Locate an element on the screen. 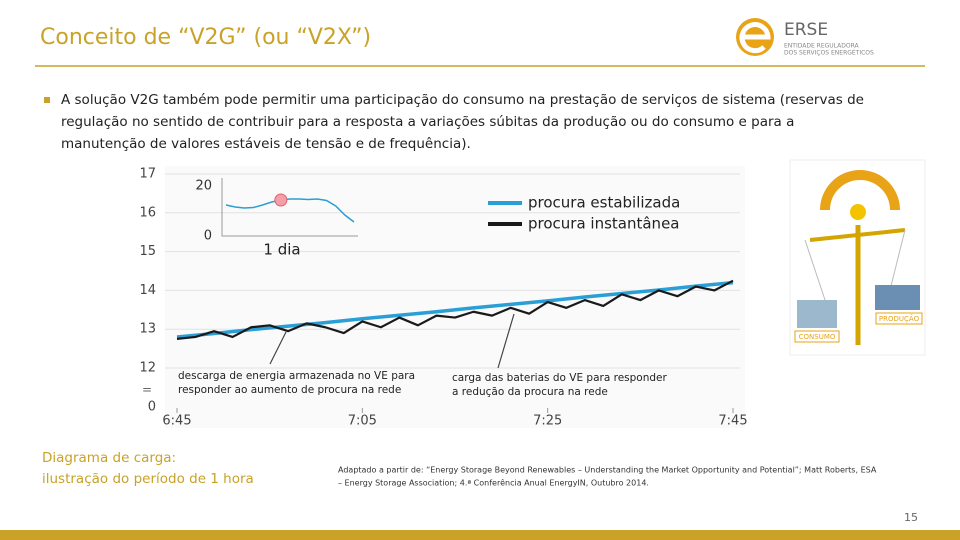 This screenshot has height=540, width=960. inset-tick-label: 0 is located at coordinates (208, 236).